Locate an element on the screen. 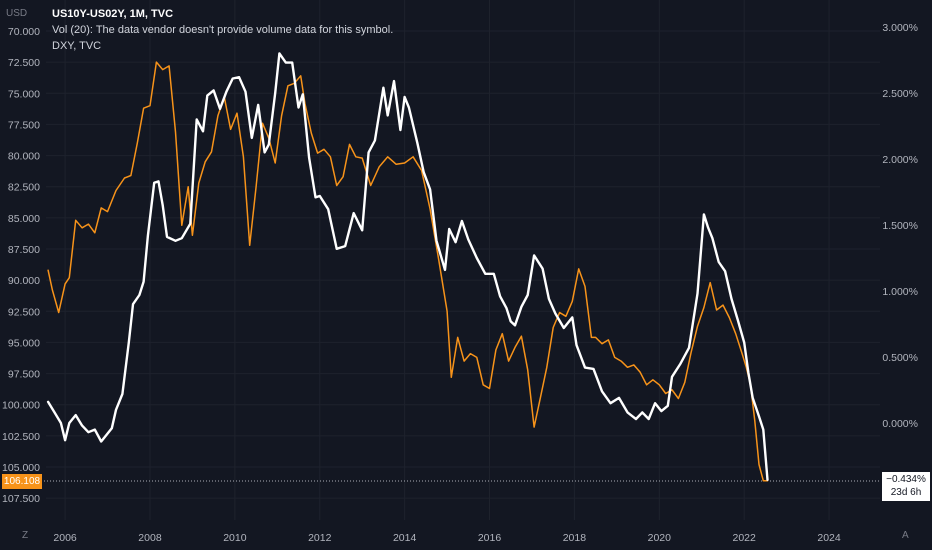  left-axis-unit: USD is located at coordinates (17, 13).